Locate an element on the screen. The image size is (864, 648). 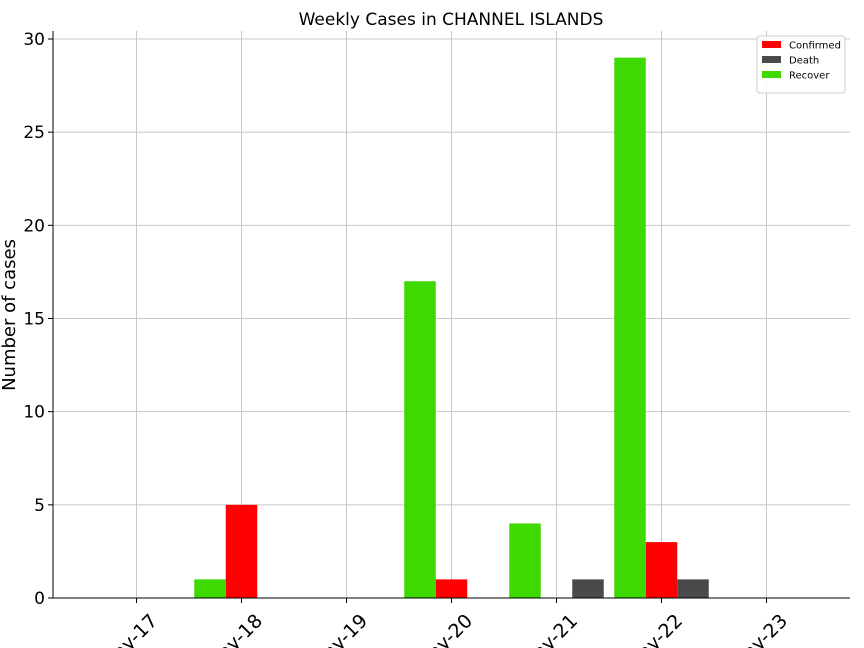
y-tick-label: 30 is located at coordinates (34, 40).